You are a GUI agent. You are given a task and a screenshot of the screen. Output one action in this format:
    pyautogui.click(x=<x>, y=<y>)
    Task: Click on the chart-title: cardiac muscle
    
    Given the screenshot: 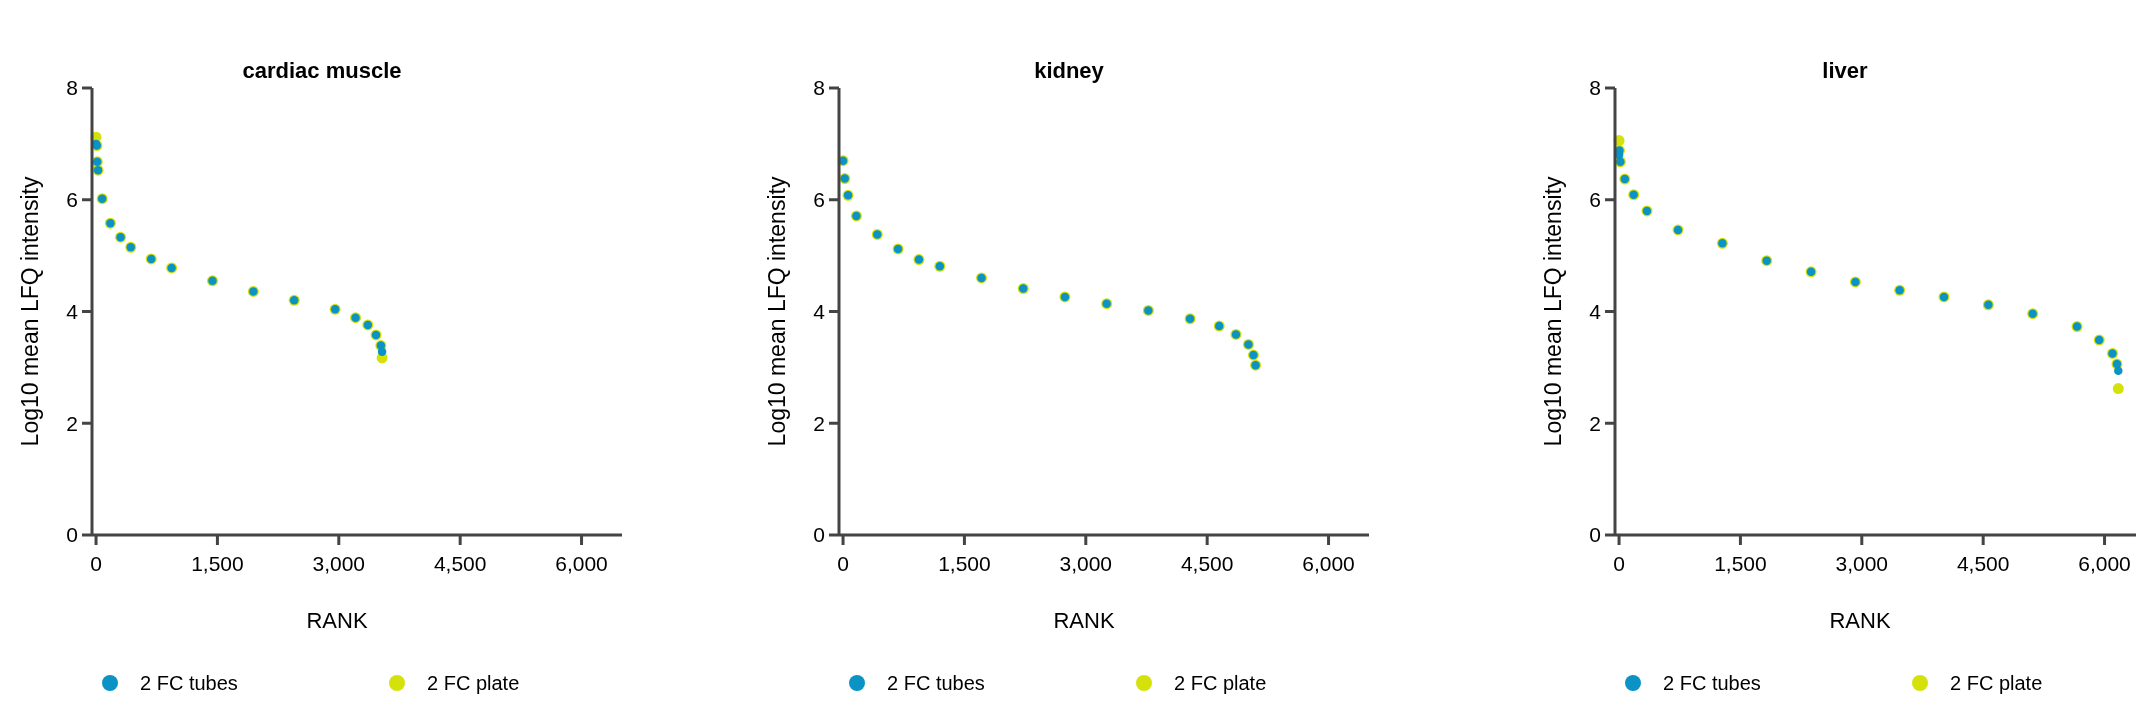 What is the action you would take?
    pyautogui.click(x=322, y=70)
    